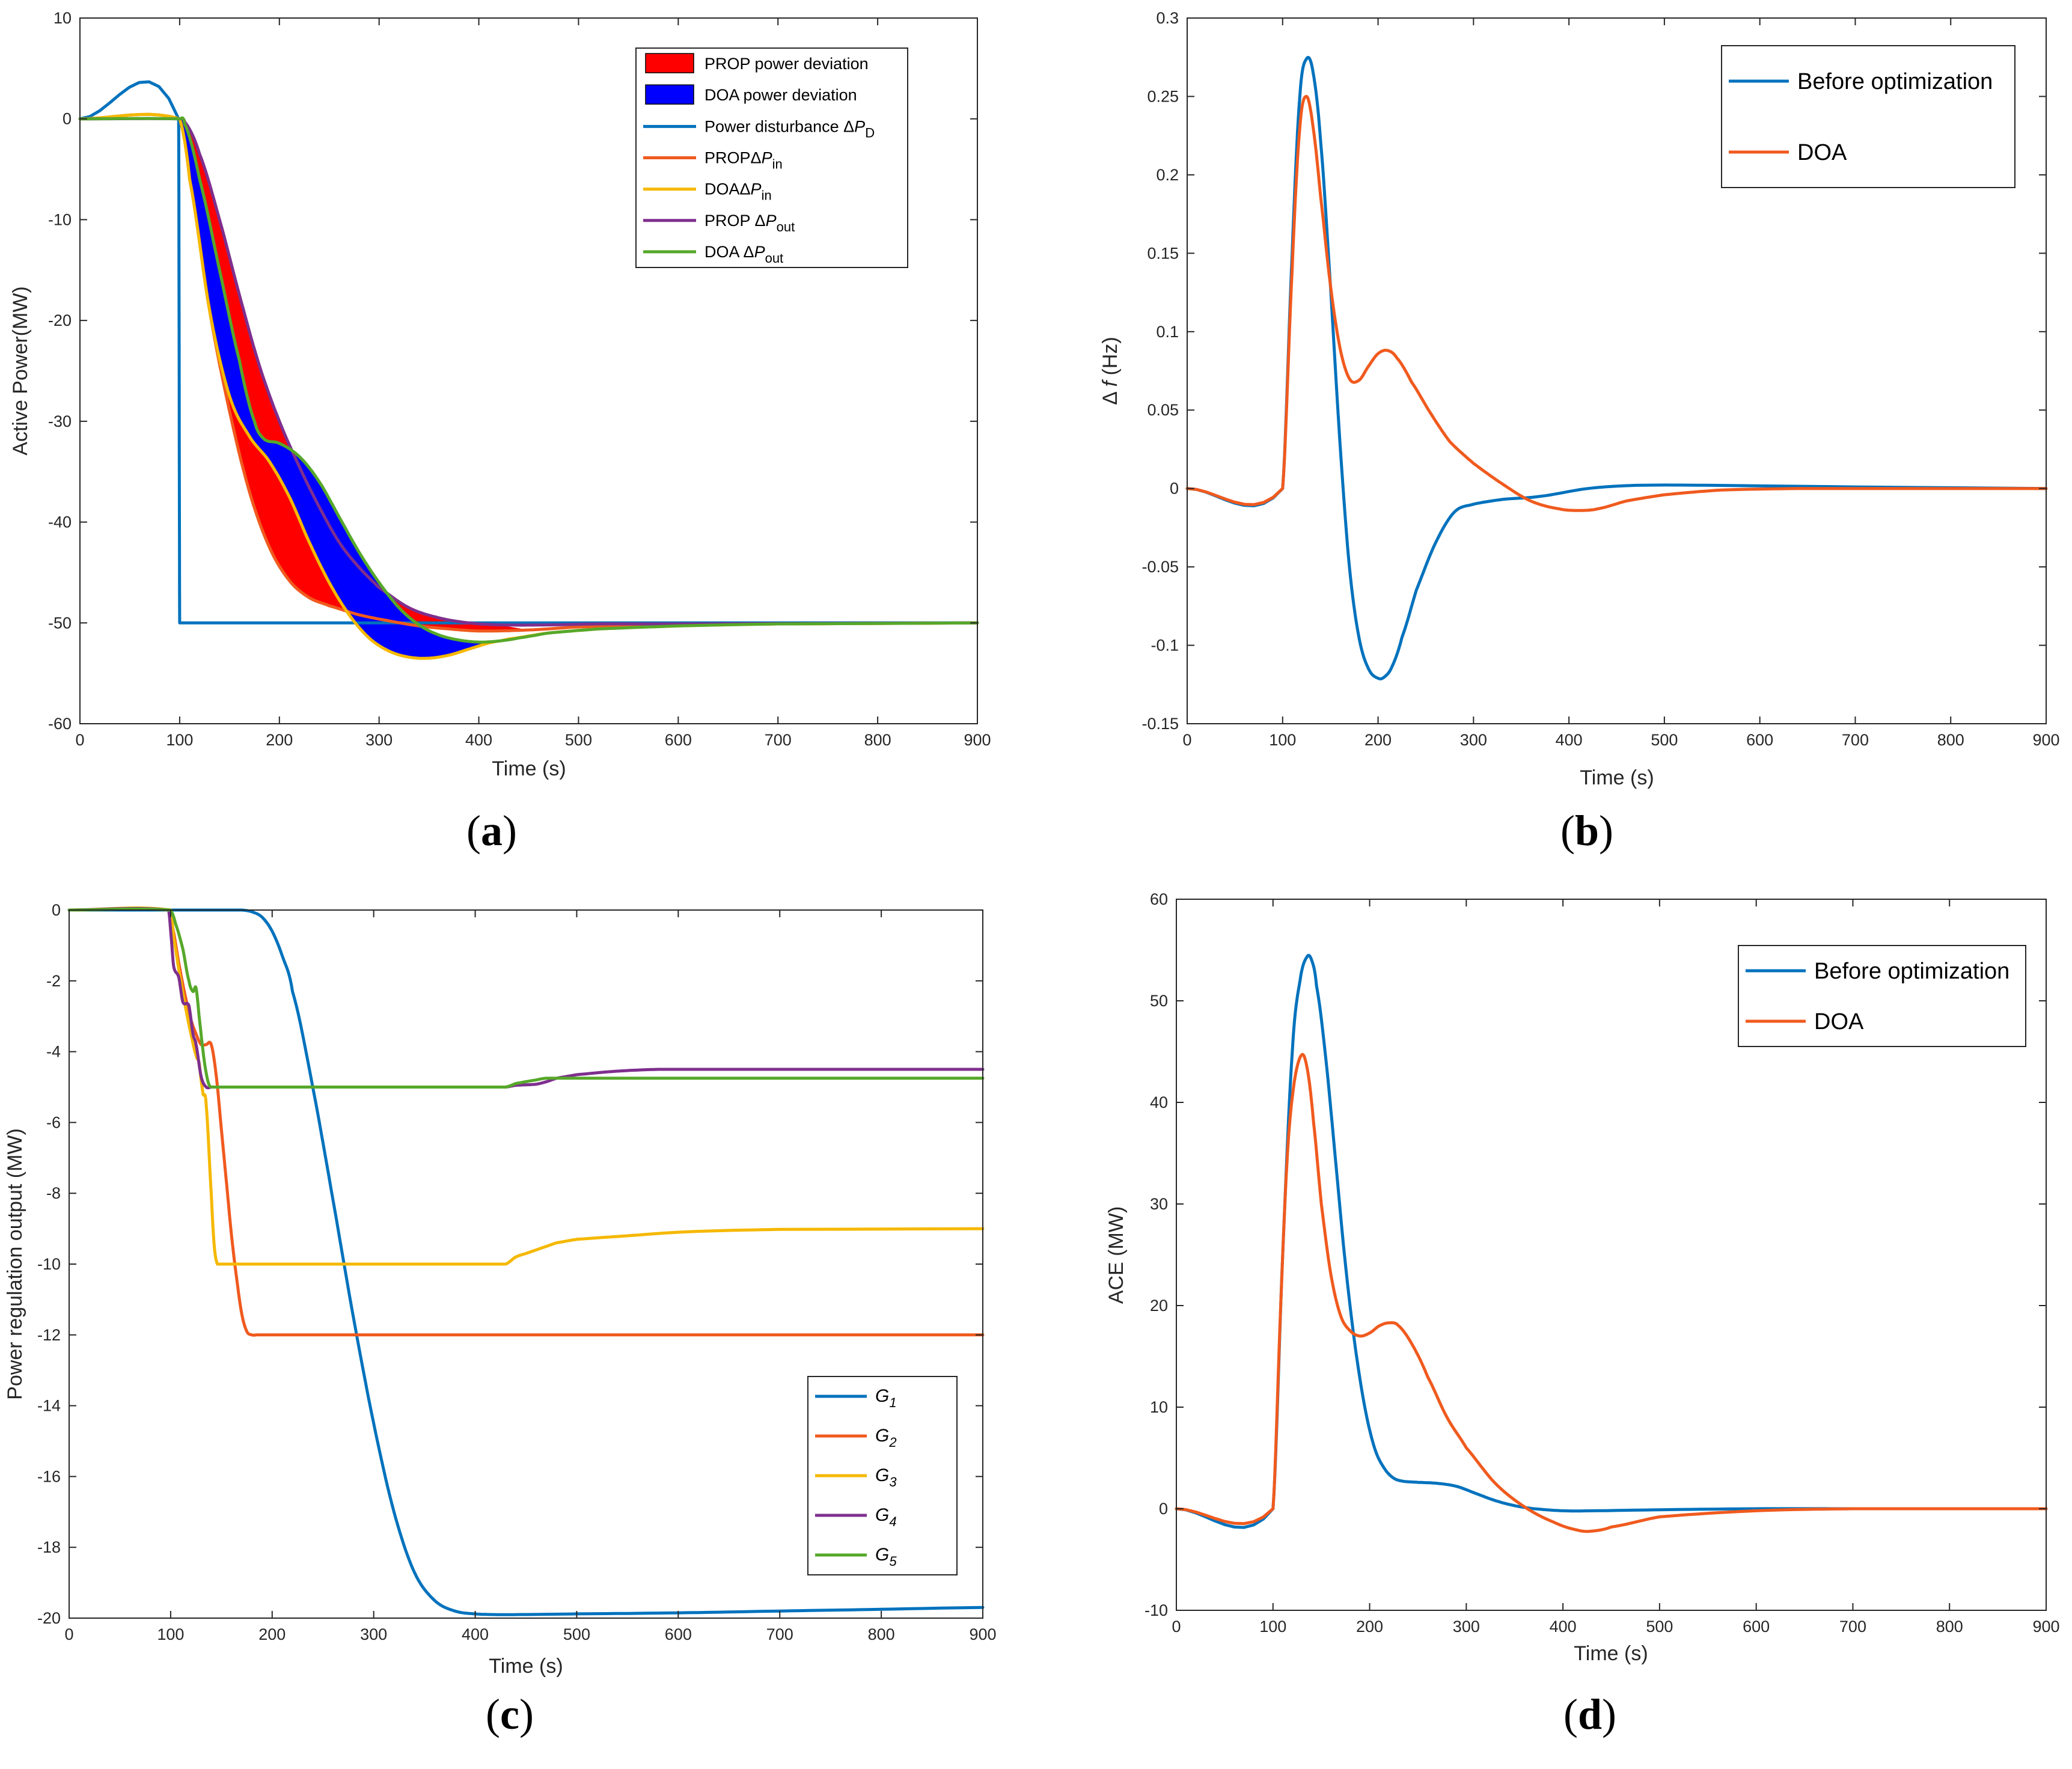  What do you see at coordinates (60, 320) in the screenshot?
I see `chart-a-ytick-label-3: -20` at bounding box center [60, 320].